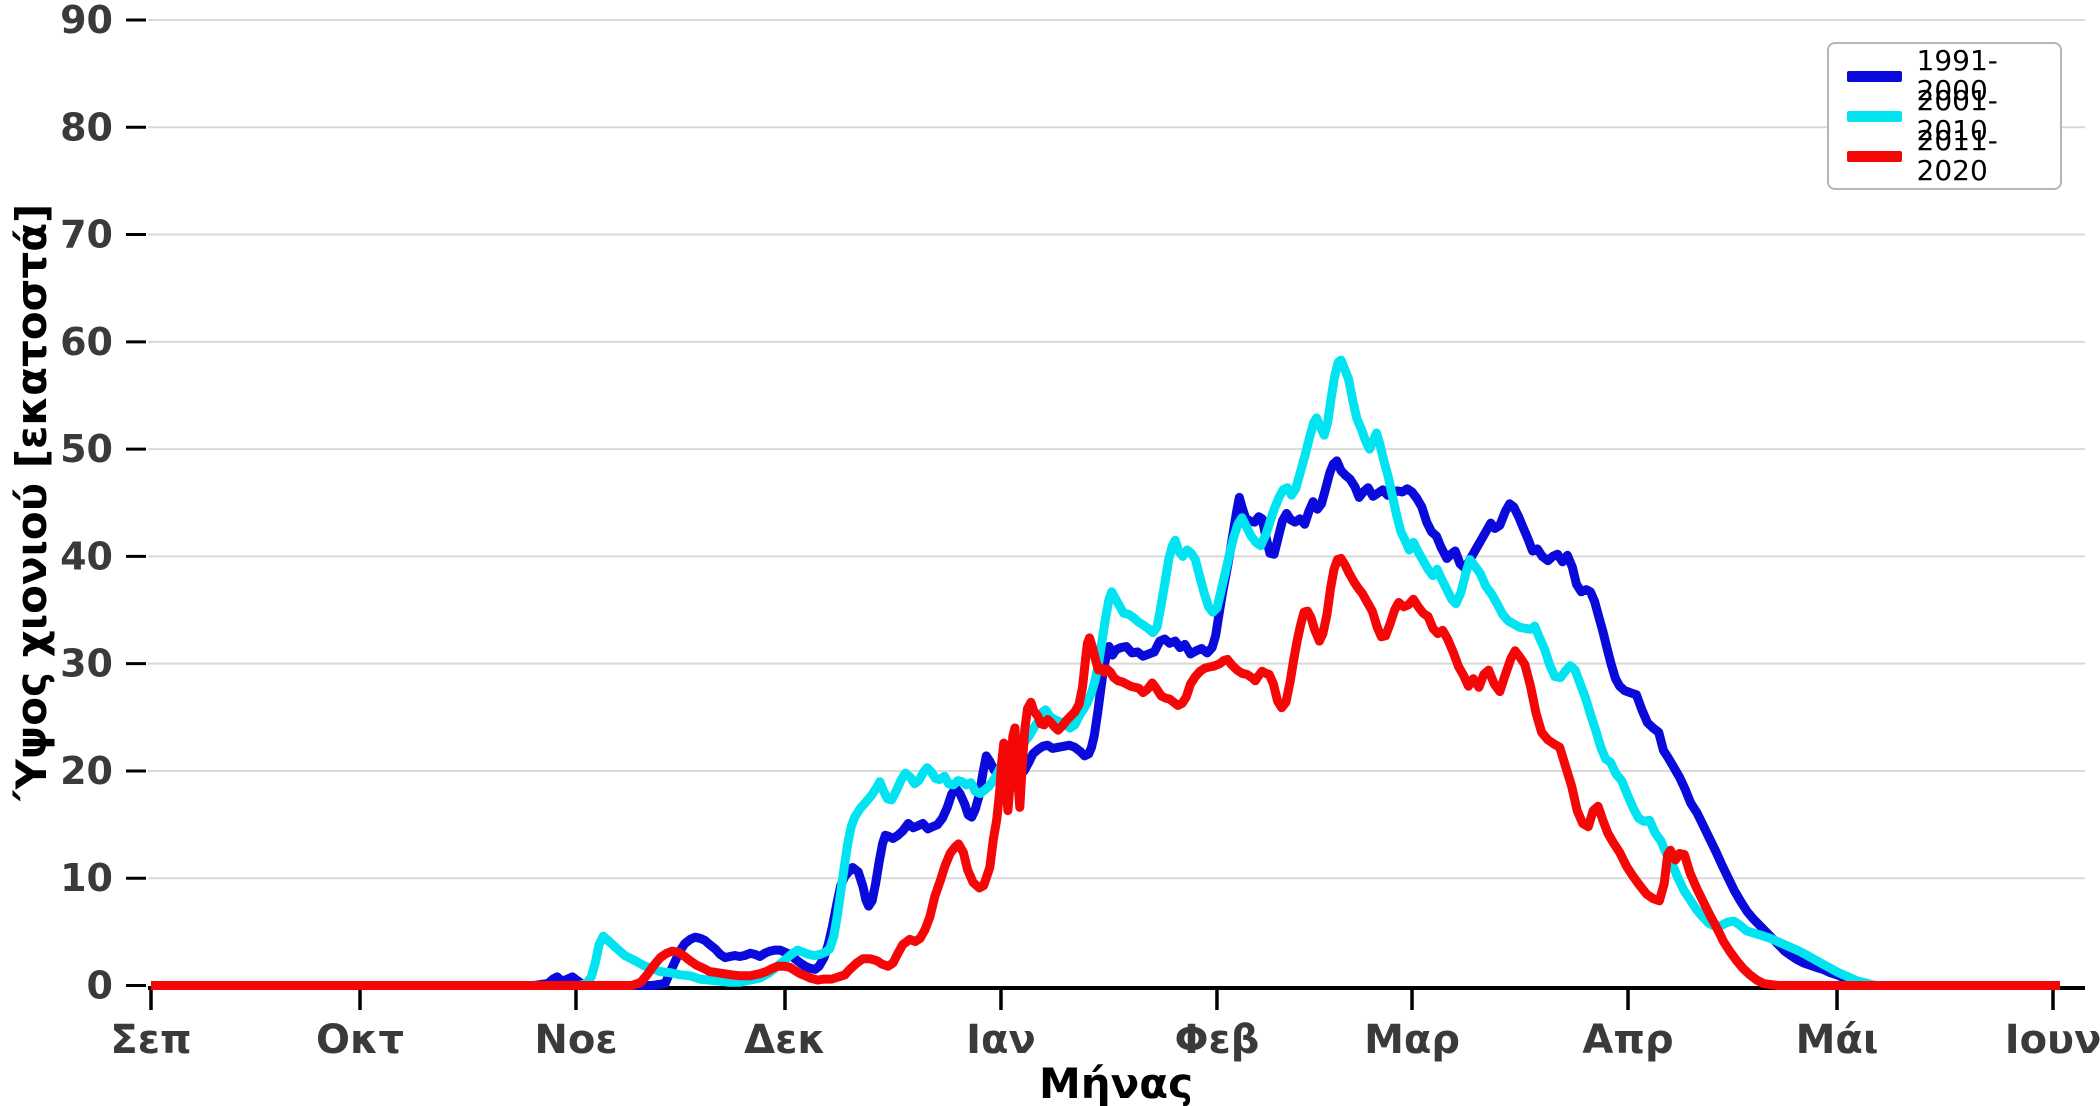  I want to click on legend-label: 1991-2000, so click(1957, 75).